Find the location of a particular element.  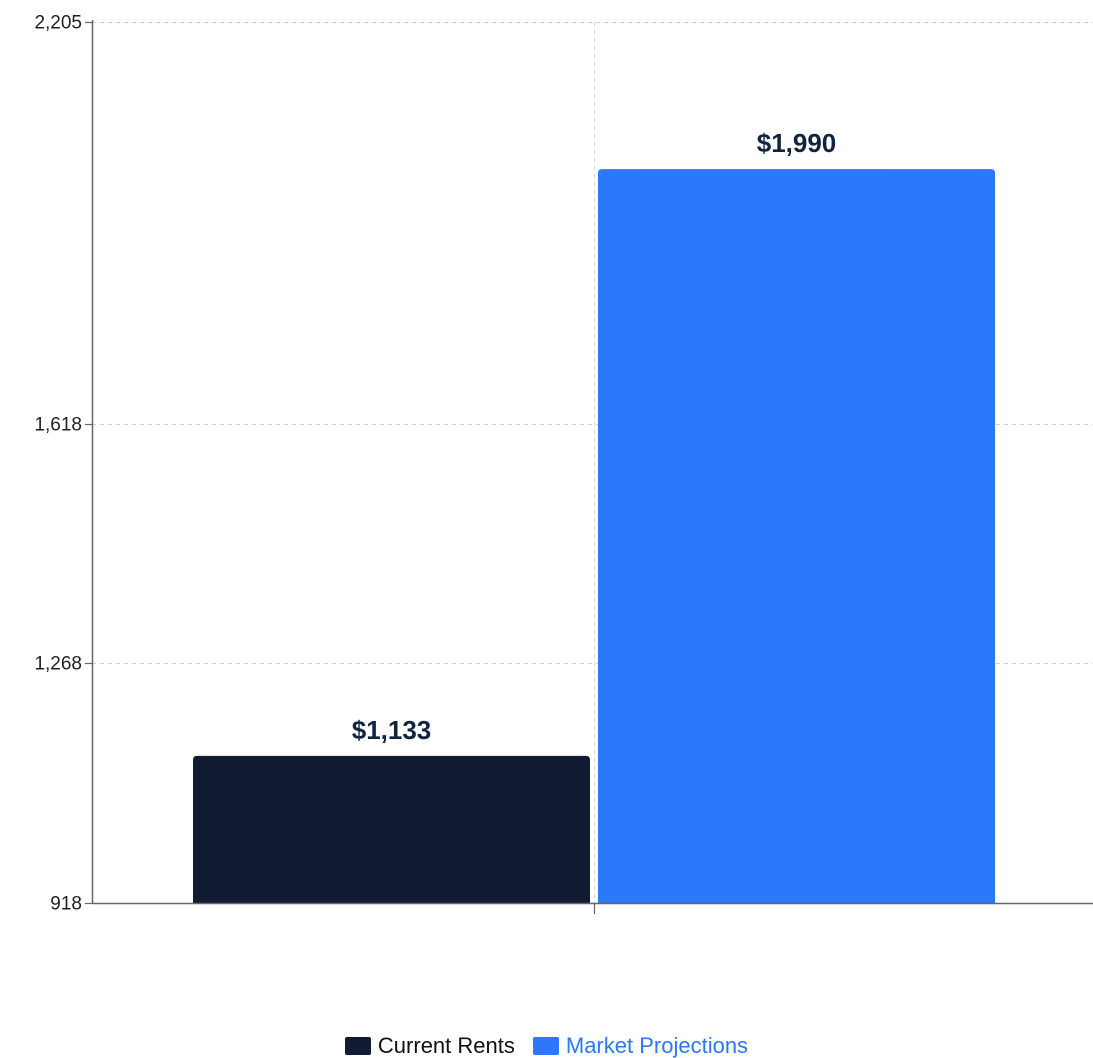

data-label-market-projections: $1,990 is located at coordinates (797, 143).